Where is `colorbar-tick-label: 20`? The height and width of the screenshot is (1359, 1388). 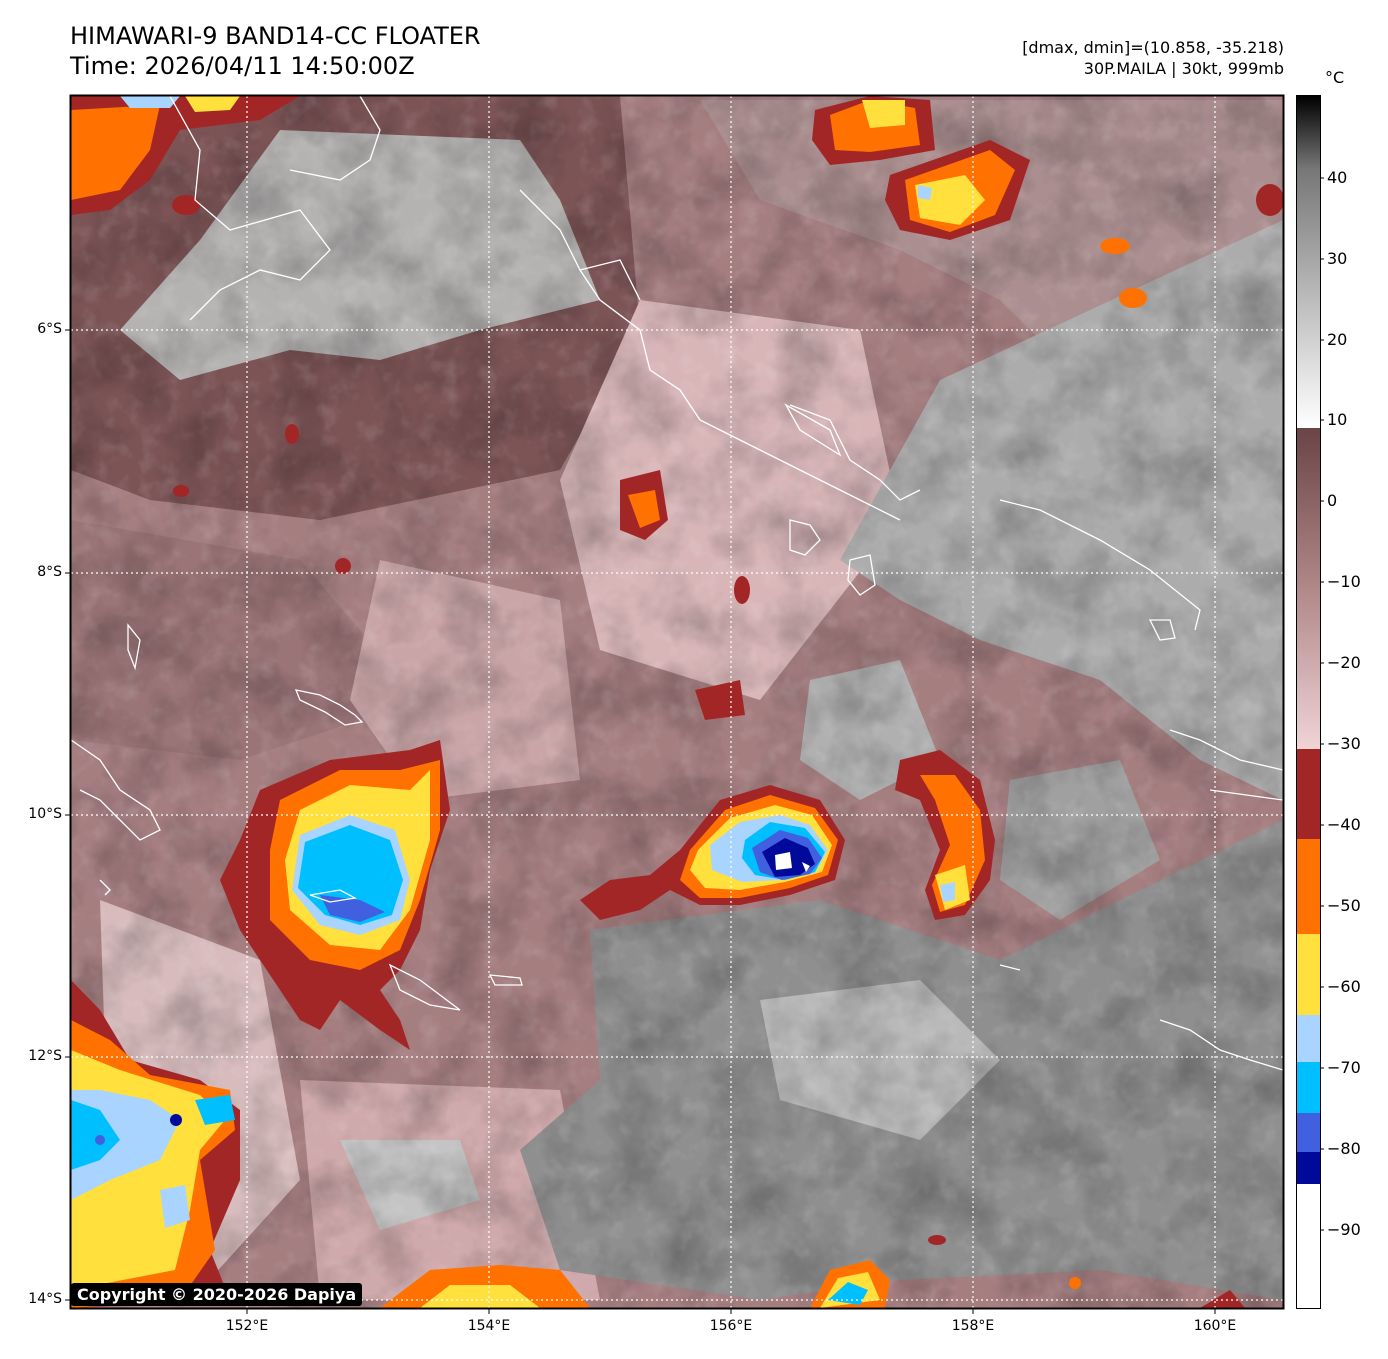
colorbar-tick-label: 20 is located at coordinates (1337, 339).